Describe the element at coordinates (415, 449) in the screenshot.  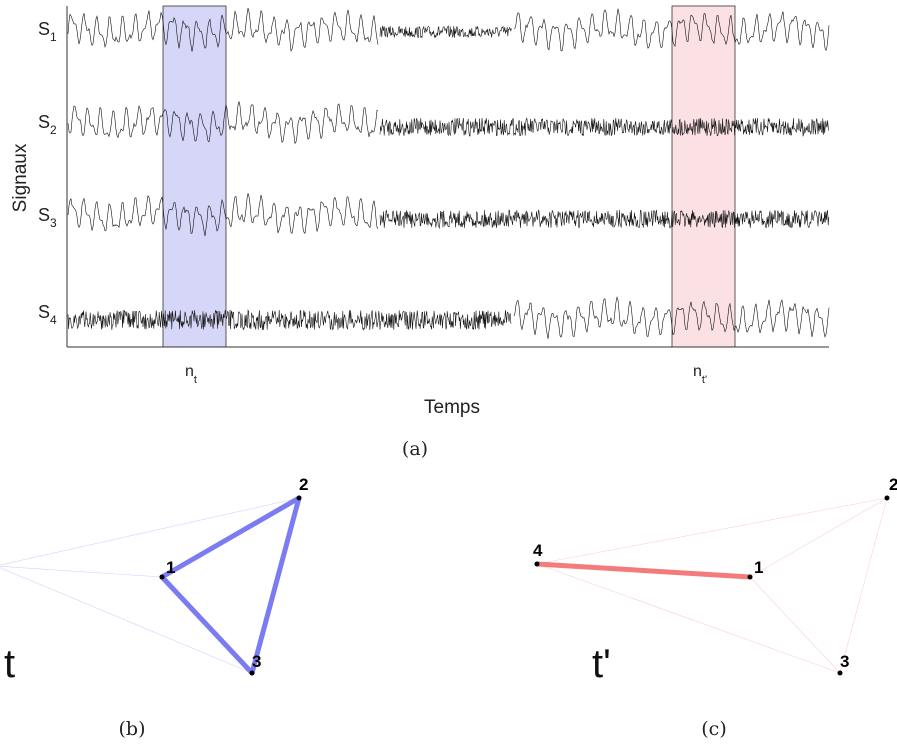
I see `caption-a: (a)` at that location.